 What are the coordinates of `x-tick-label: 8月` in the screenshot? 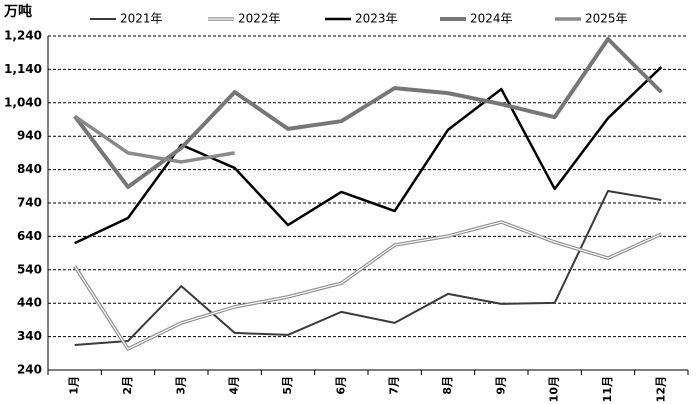 It's located at (447, 385).